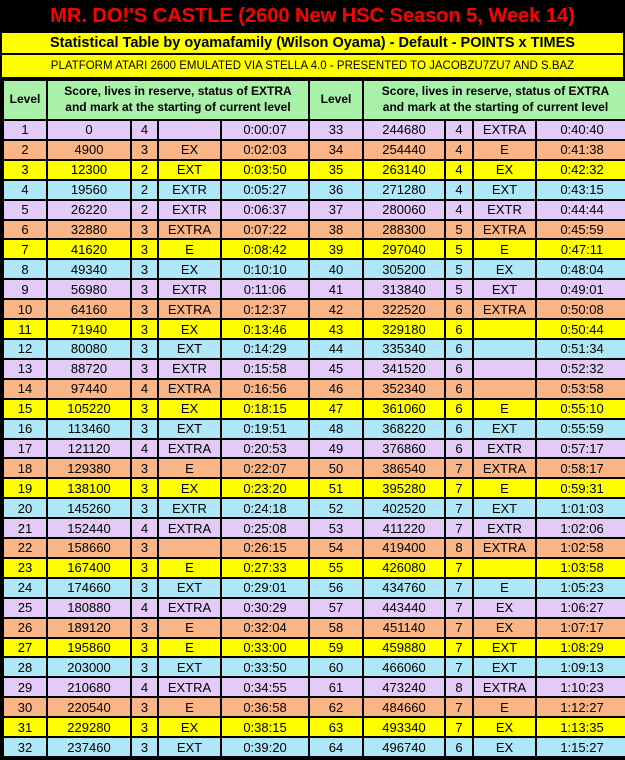 This screenshot has height=760, width=625. Describe the element at coordinates (265, 169) in the screenshot. I see `time-cell: 0:03:50` at that location.